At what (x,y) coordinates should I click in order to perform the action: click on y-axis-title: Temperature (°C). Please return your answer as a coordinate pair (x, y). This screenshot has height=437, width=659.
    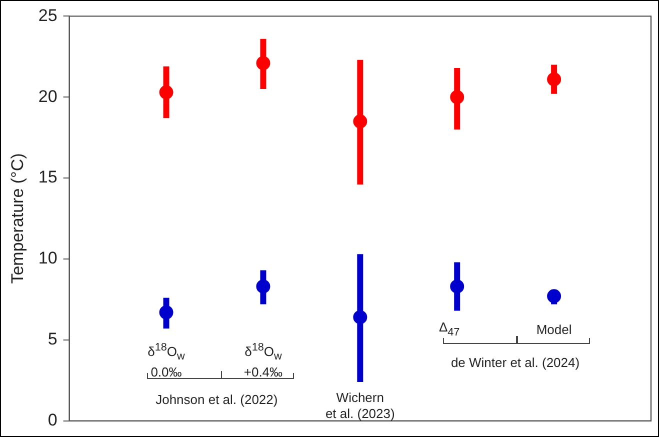
    Looking at the image, I should click on (17, 218).